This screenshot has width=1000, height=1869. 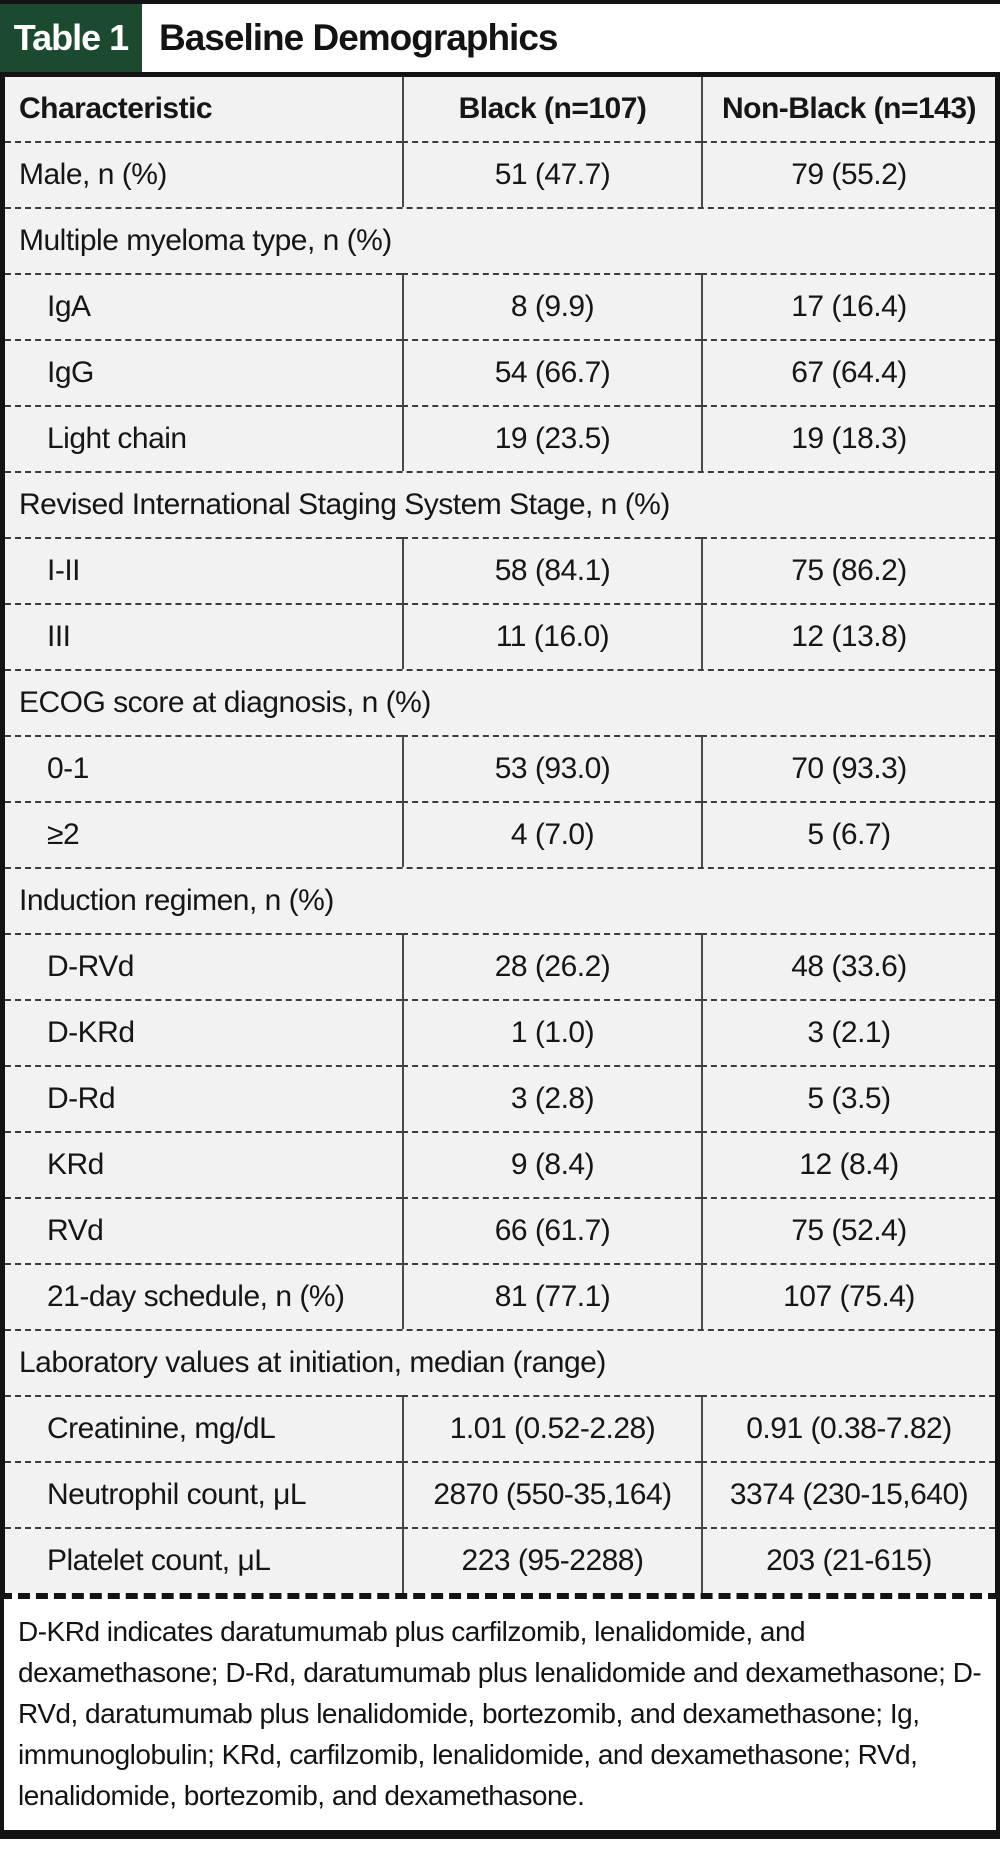 I want to click on table-row: ≥2 4 (7.0) 5 (6.7), so click(x=500, y=834).